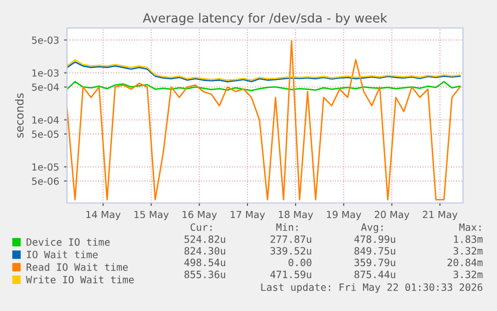 This screenshot has width=497, height=311. Describe the element at coordinates (372, 228) in the screenshot. I see `text: Avg:` at that location.